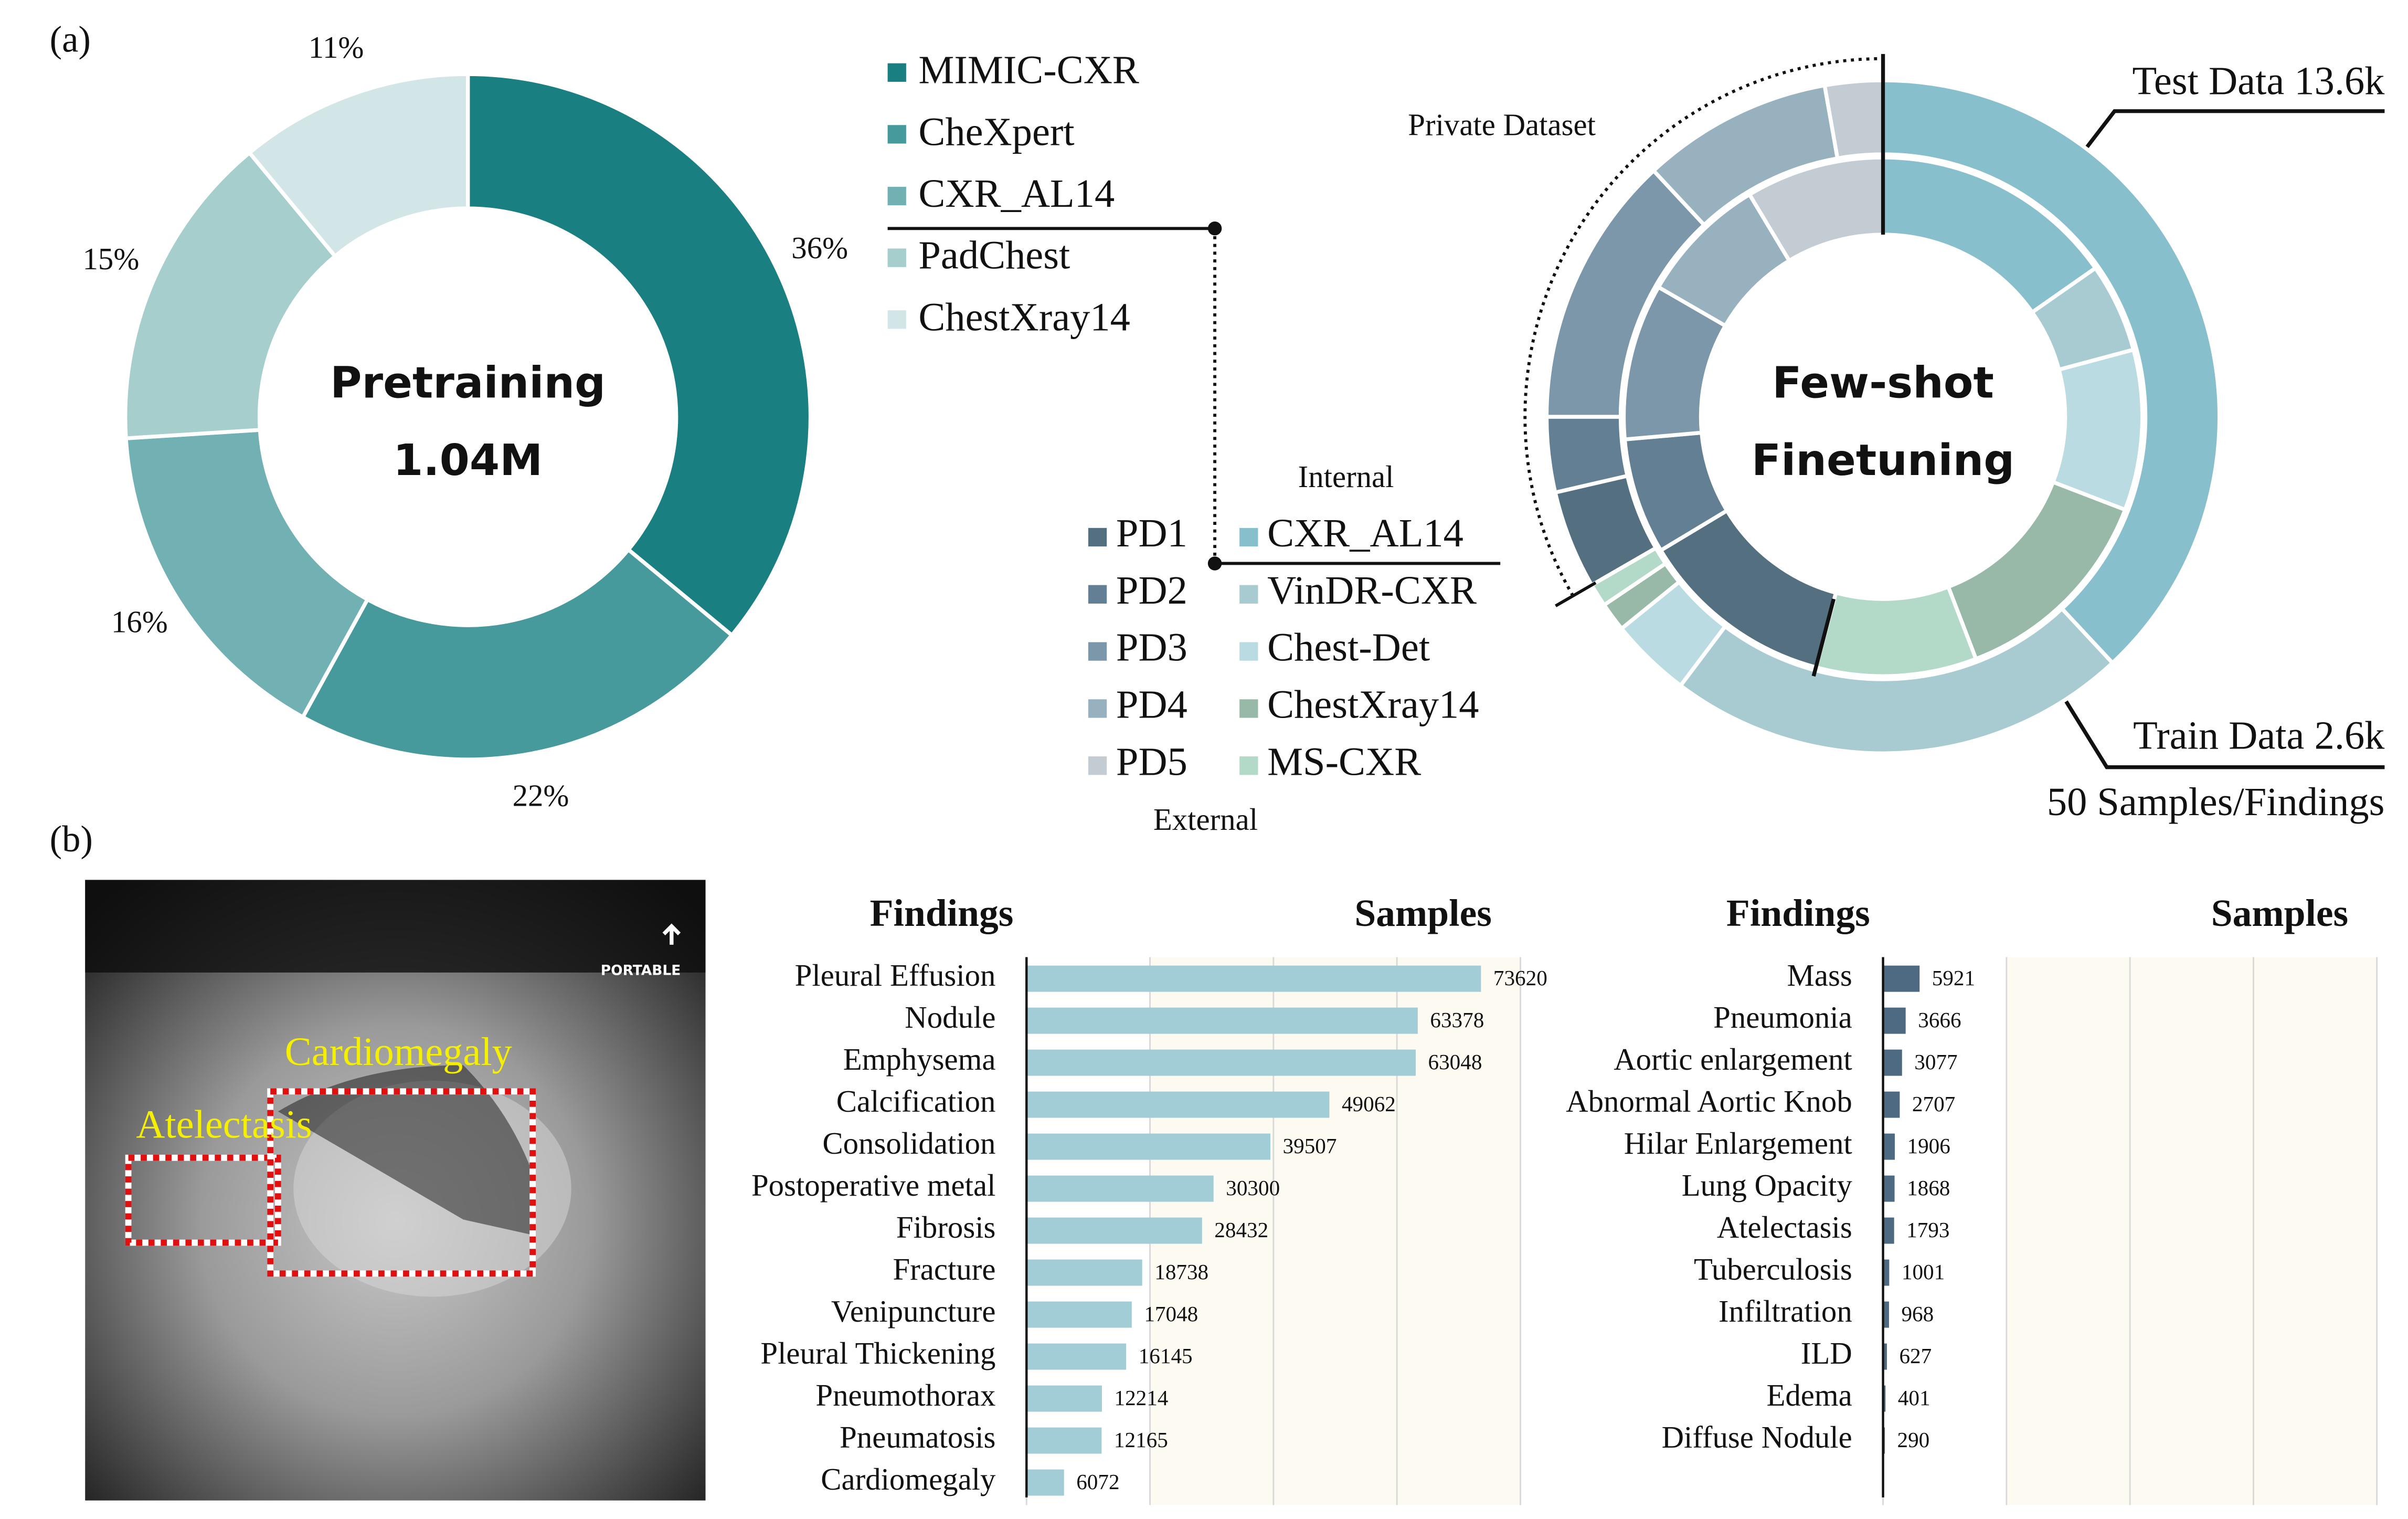 The image size is (2408, 1519). Describe the element at coordinates (1520, 978) in the screenshot. I see `value-label: 73620` at that location.